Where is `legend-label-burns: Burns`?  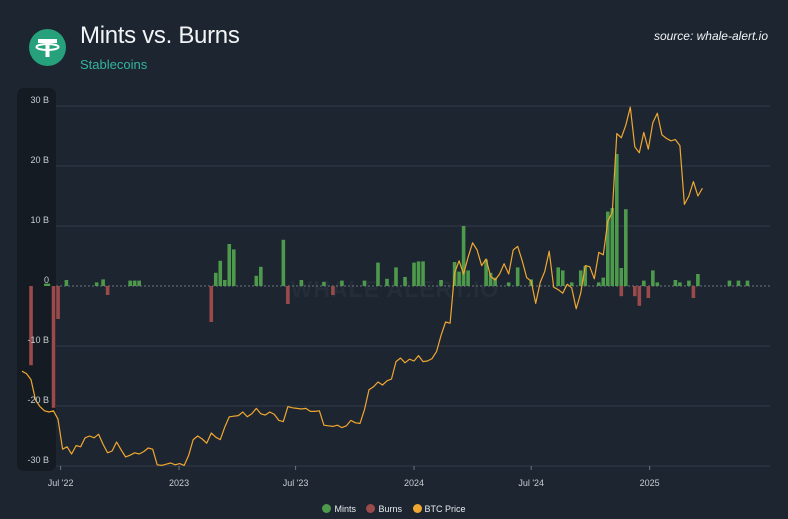 legend-label-burns: Burns is located at coordinates (390, 509).